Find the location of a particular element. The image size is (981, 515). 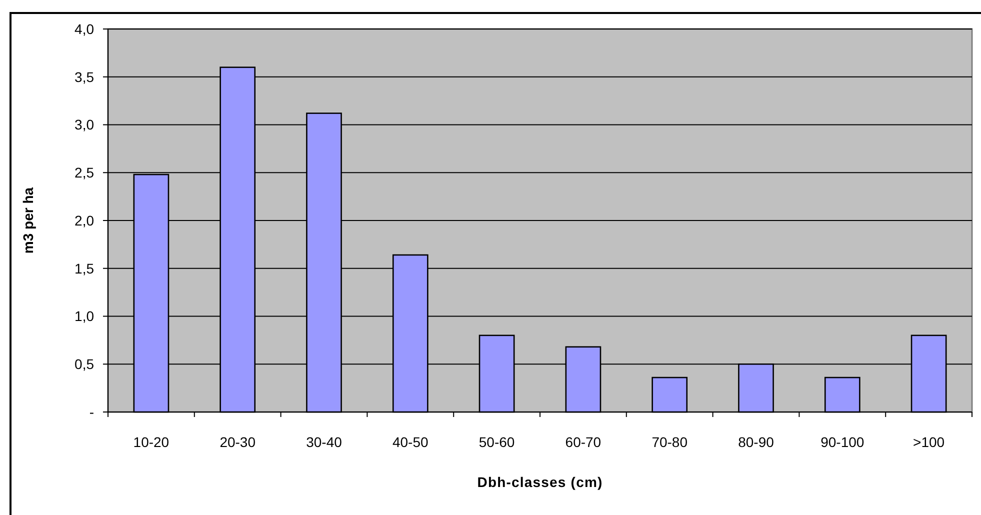

y-tick-label: 4,0 is located at coordinates (84, 28).